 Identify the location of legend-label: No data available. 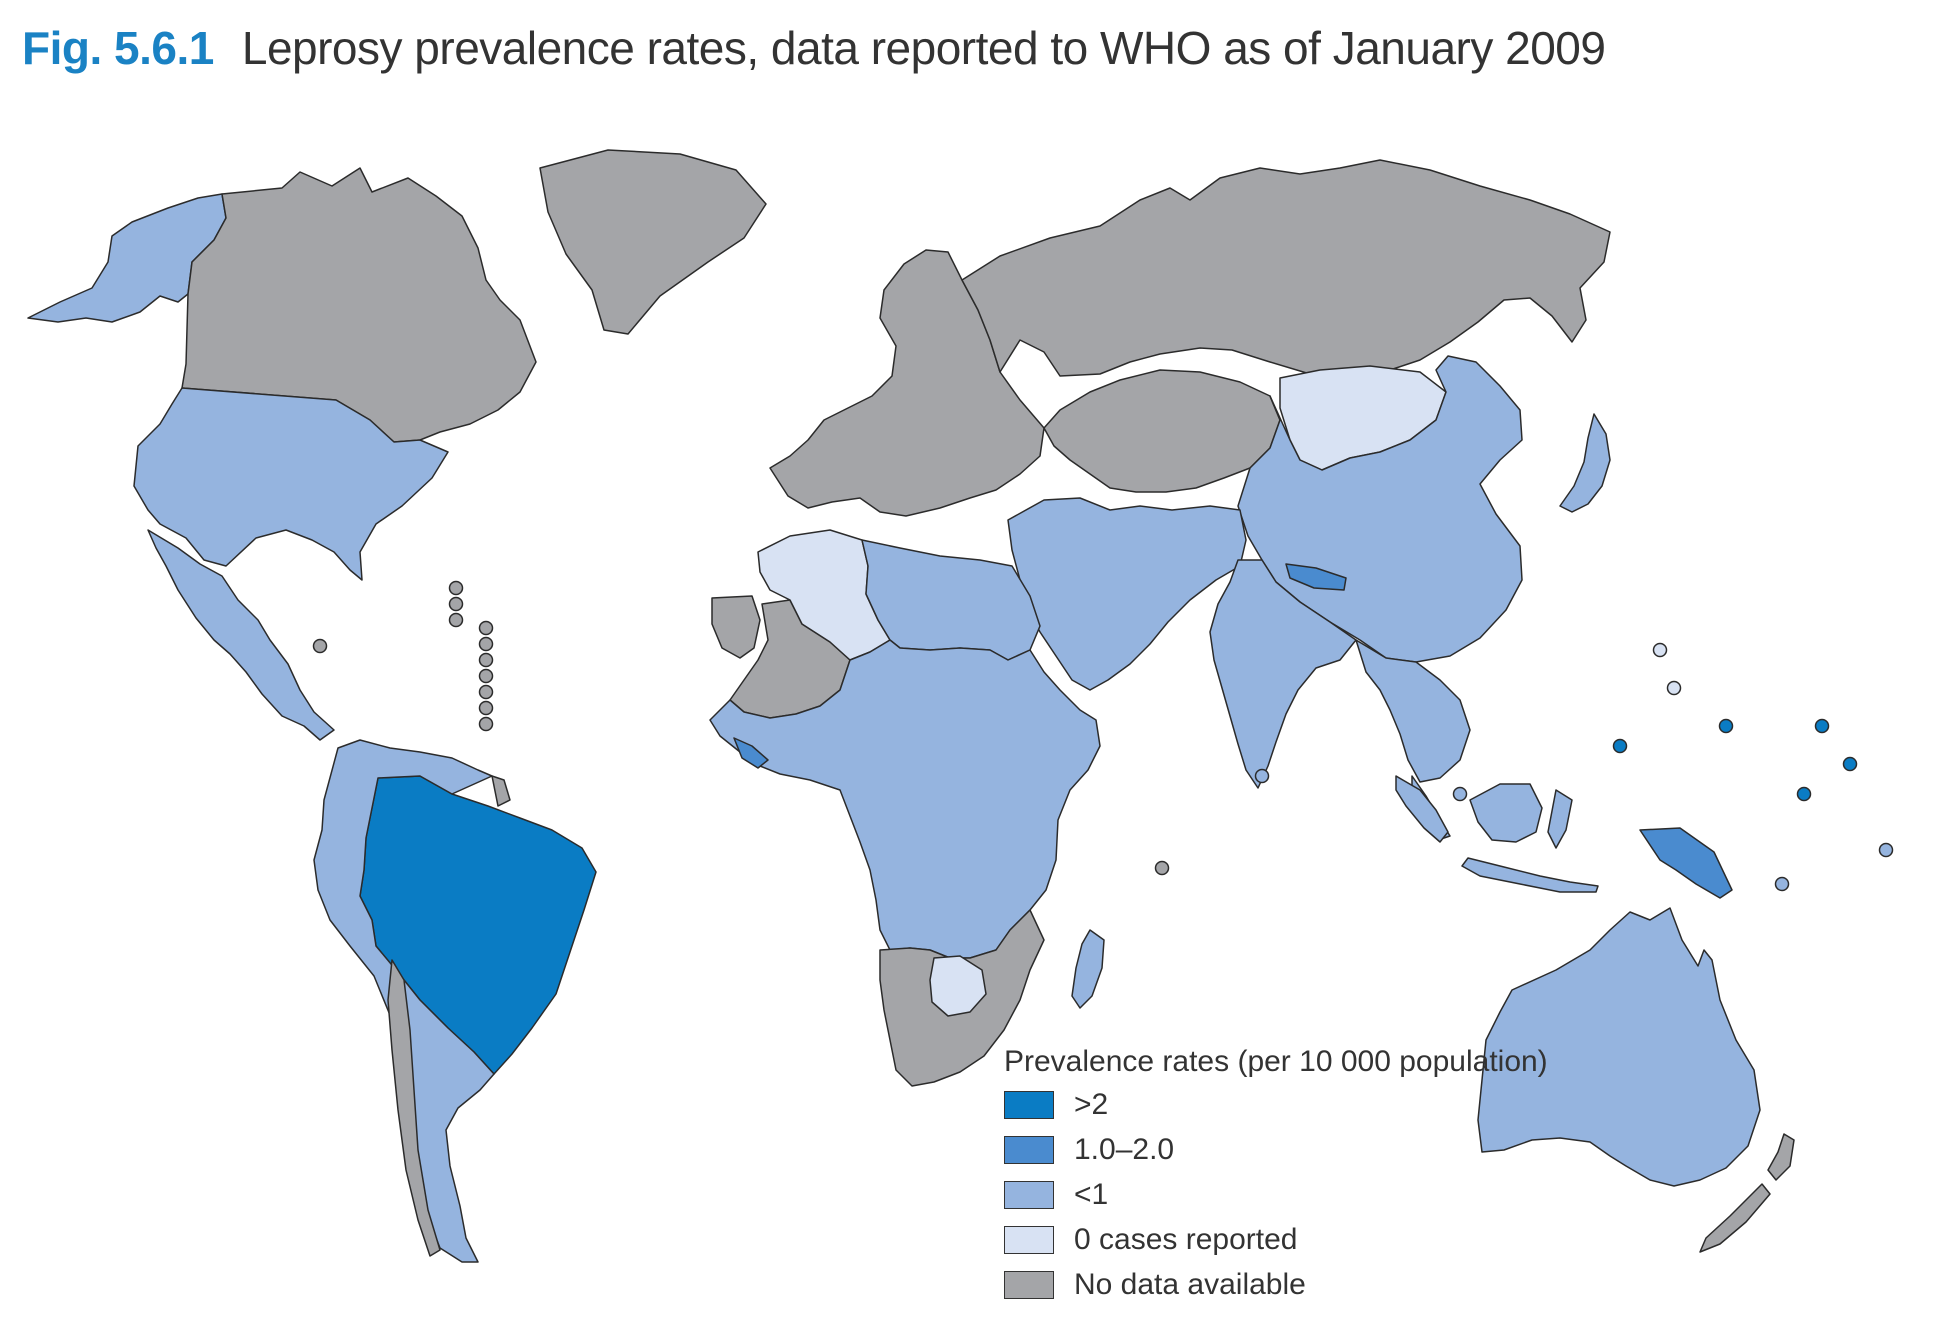
(1190, 1284).